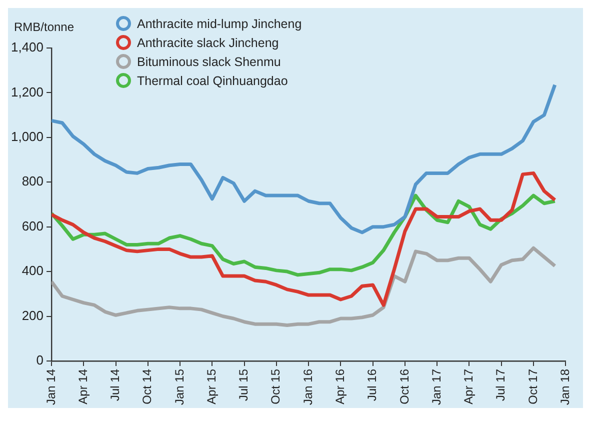 The image size is (591, 422). I want to click on y-tick-label: 1,000, so click(27, 136).